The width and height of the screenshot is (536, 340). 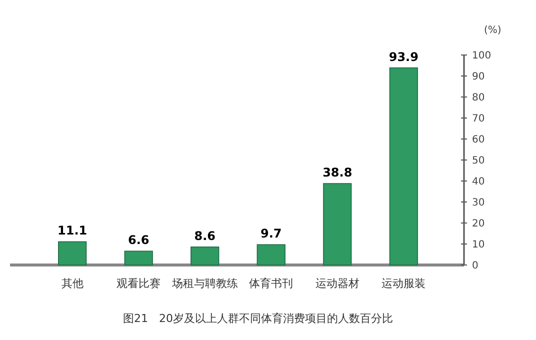 What do you see at coordinates (139, 240) in the screenshot?
I see `data-label: 6.6` at bounding box center [139, 240].